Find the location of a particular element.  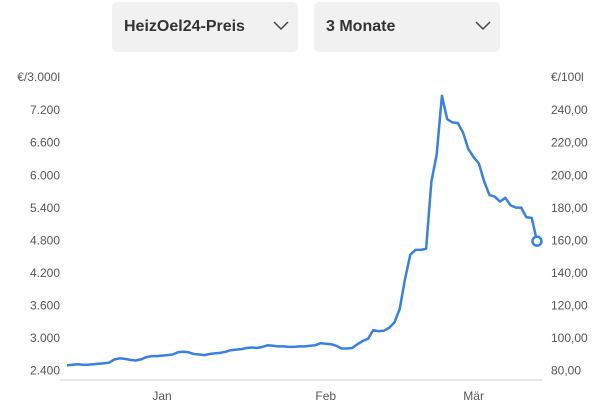

y2-tick-label: 220,00 is located at coordinates (569, 143).